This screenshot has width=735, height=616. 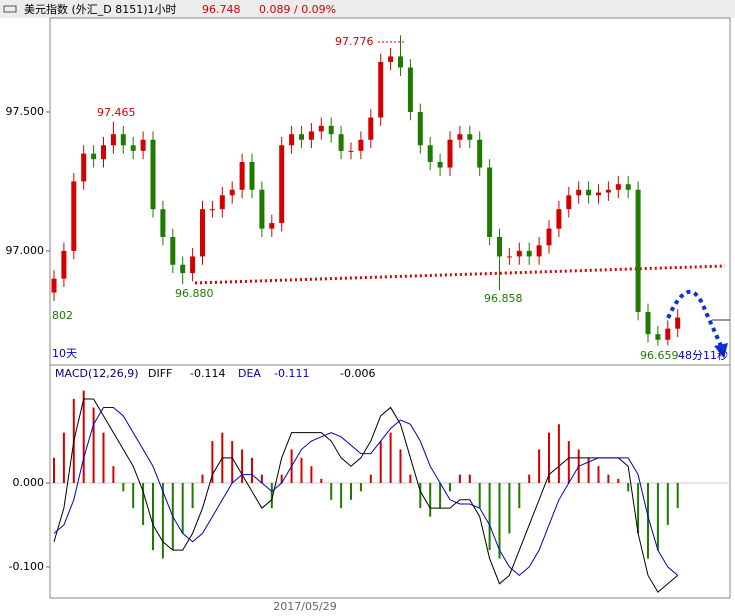 I want to click on x-axis-label: 2017/05/29, so click(x=304, y=606).